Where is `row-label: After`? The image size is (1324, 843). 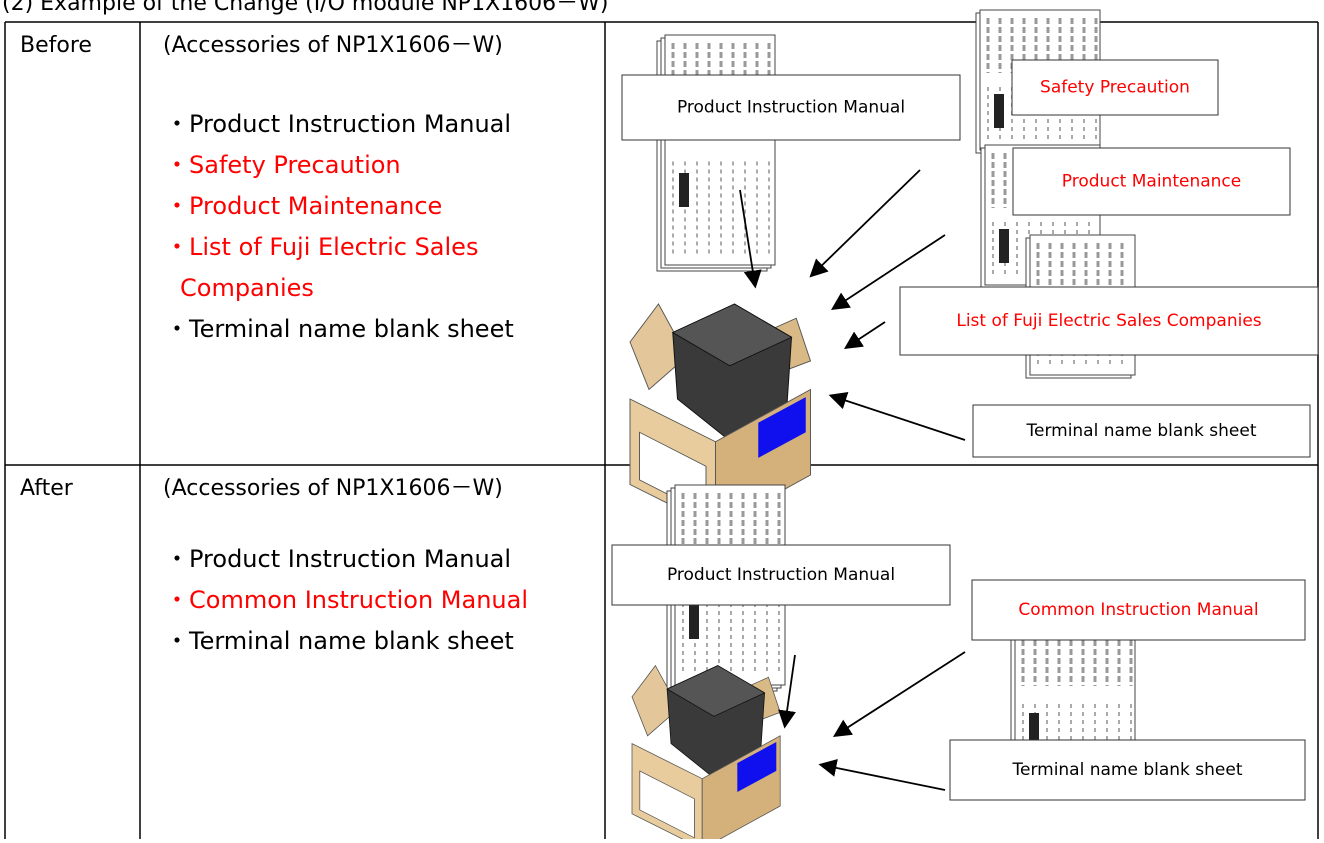 row-label: After is located at coordinates (47, 488).